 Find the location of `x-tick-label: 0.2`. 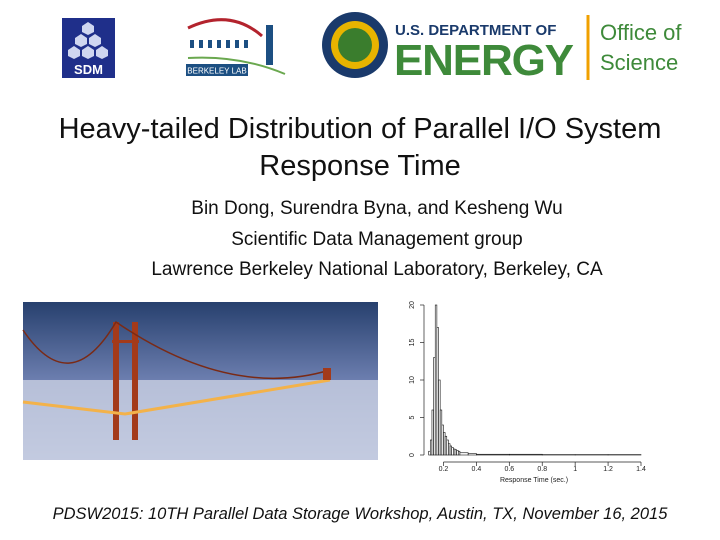

x-tick-label: 0.2 is located at coordinates (444, 469).